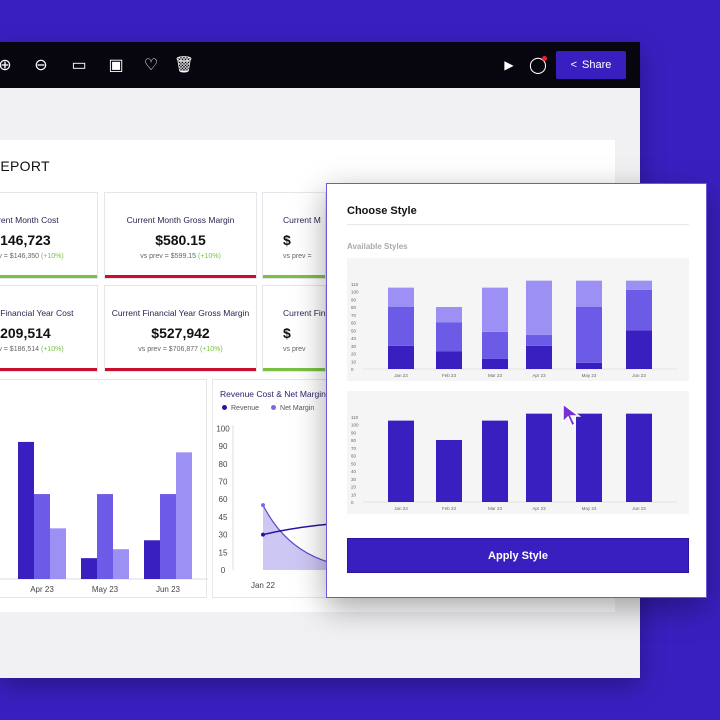 The height and width of the screenshot is (720, 720). Describe the element at coordinates (294, 328) in the screenshot. I see `kpi-card: Current Financ $ vs prev` at that location.